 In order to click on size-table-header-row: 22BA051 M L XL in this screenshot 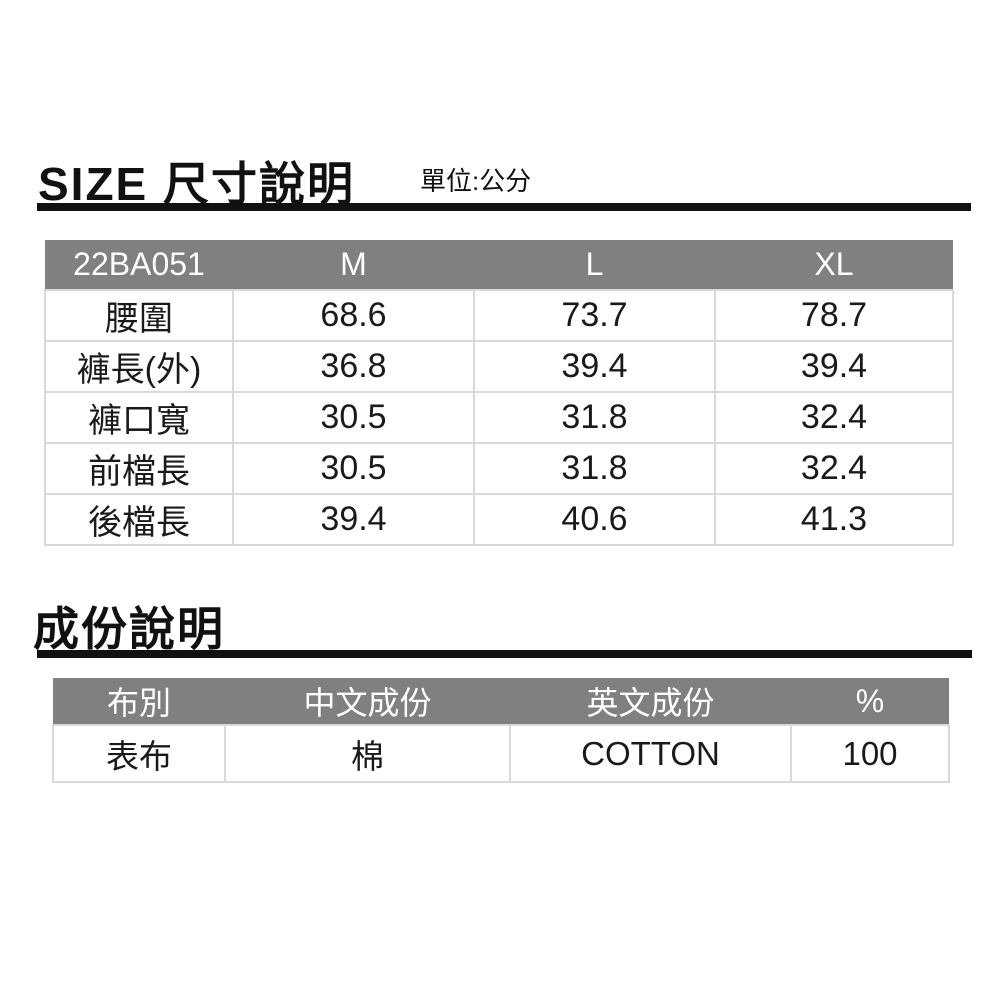, I will do `click(499, 265)`.